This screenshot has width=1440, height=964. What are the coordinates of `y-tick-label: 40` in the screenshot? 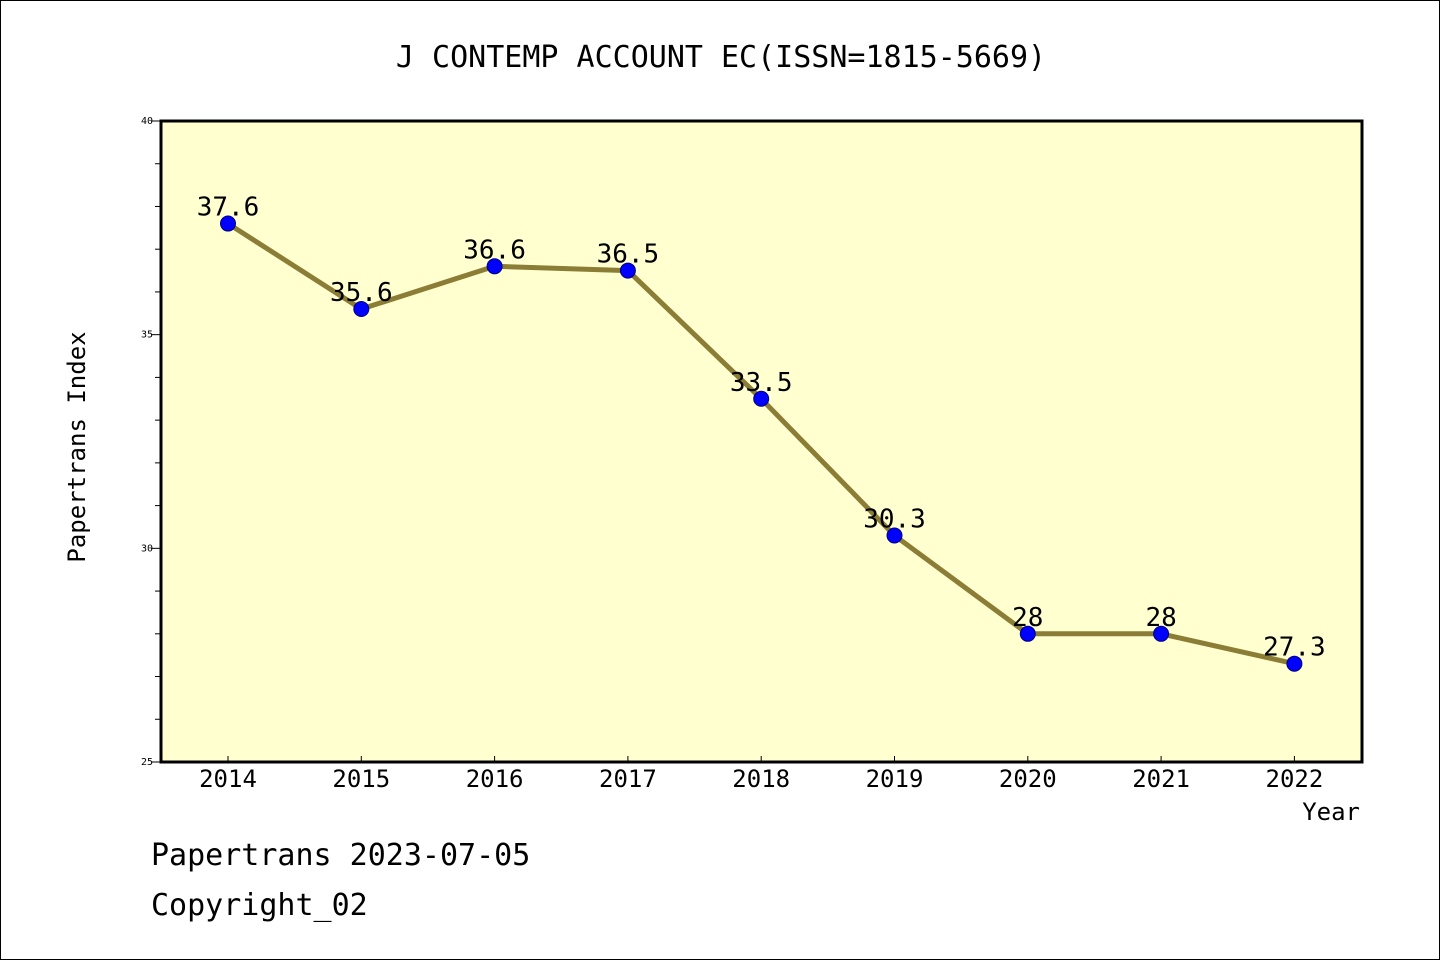 It's located at (147, 121).